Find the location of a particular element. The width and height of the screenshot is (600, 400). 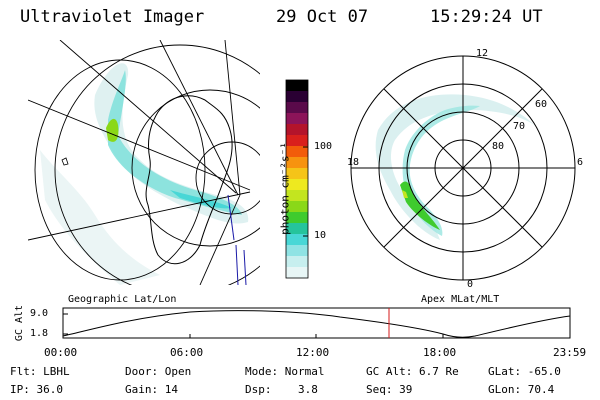

altitude-curve is located at coordinates (316, 324).